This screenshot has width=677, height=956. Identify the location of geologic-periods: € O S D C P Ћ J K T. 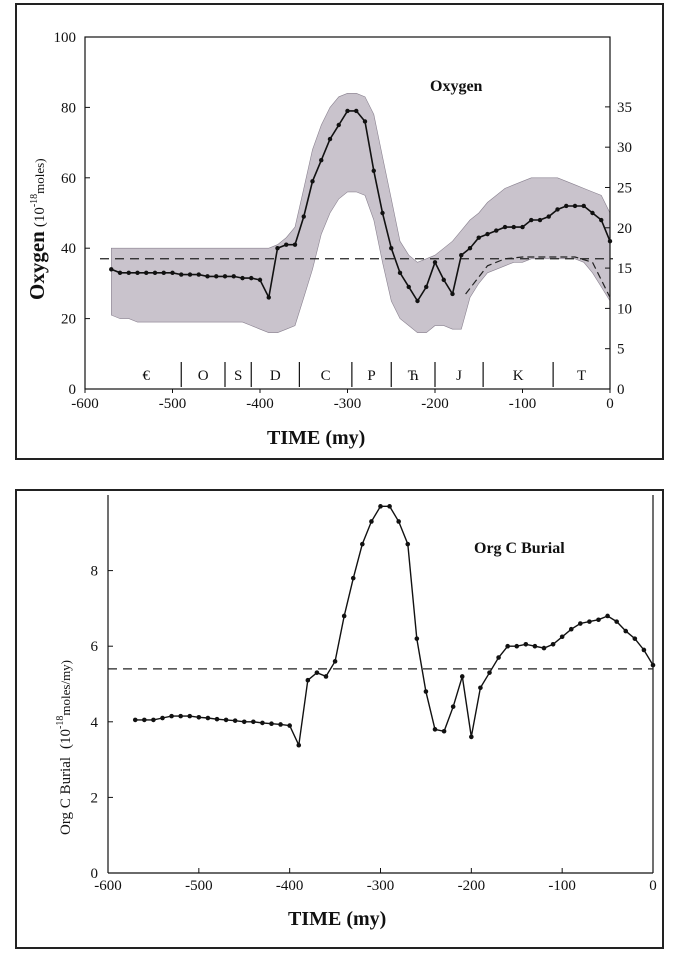
(364, 374).